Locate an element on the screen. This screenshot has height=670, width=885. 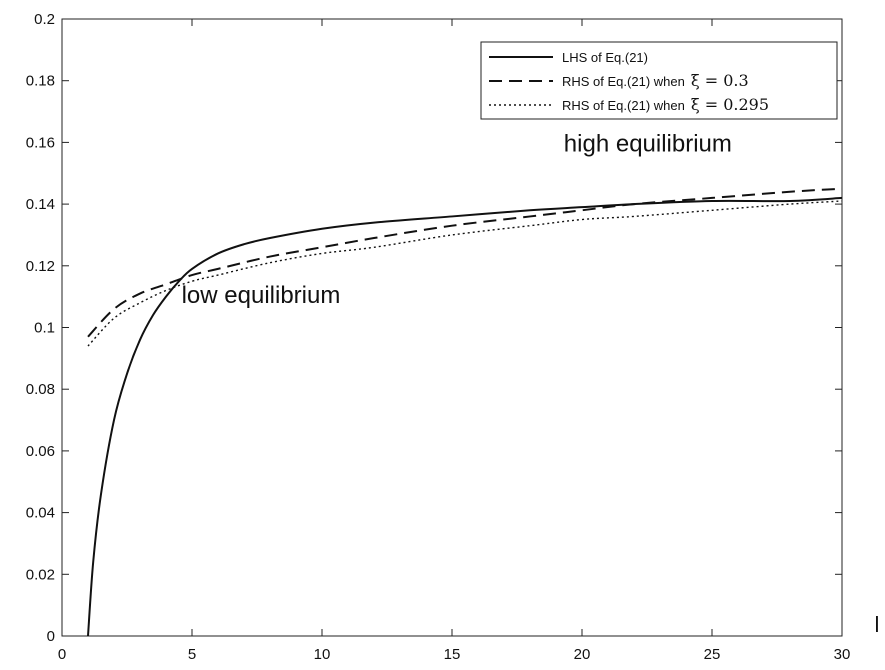
x-tick-label: 15 is located at coordinates (452, 654).